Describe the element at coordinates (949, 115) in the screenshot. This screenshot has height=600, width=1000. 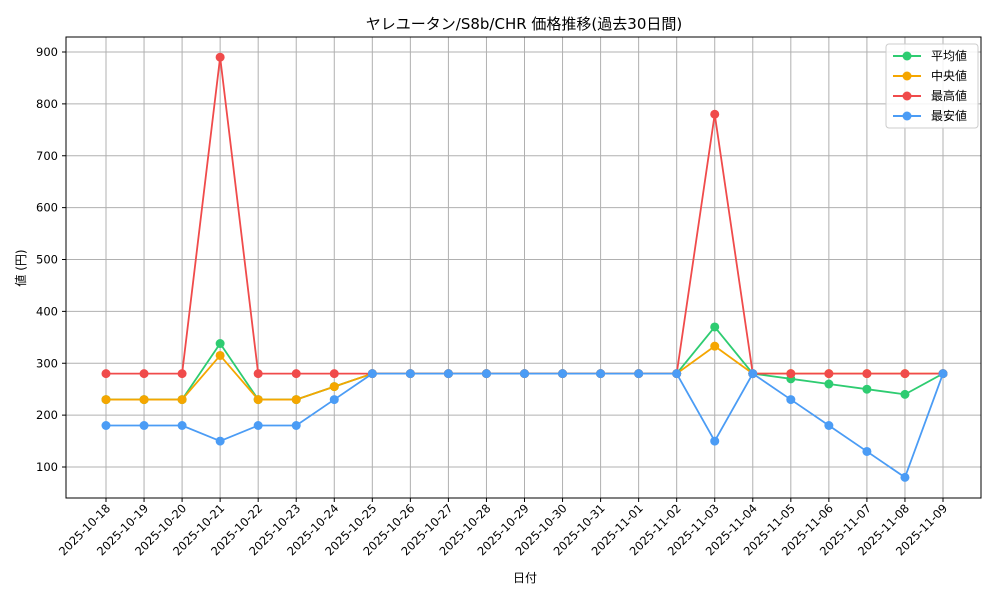
I see `legend-label: 最安値` at that location.